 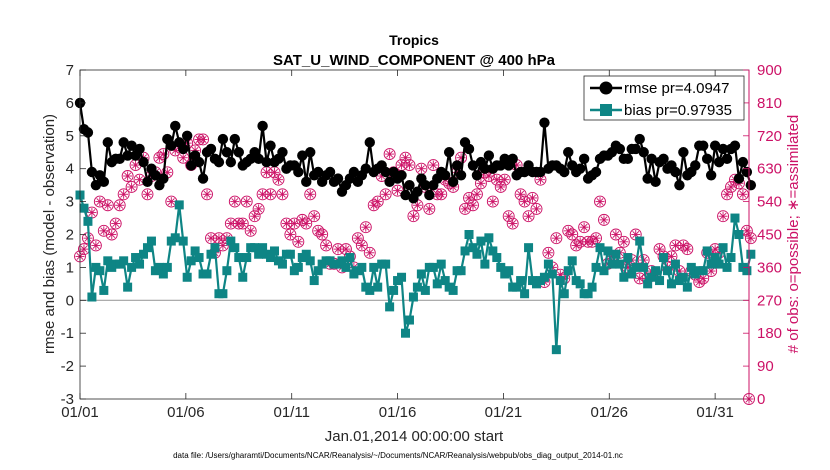 I want to click on legend-rmse-label: rmse pr=4.0947, so click(x=676, y=88).